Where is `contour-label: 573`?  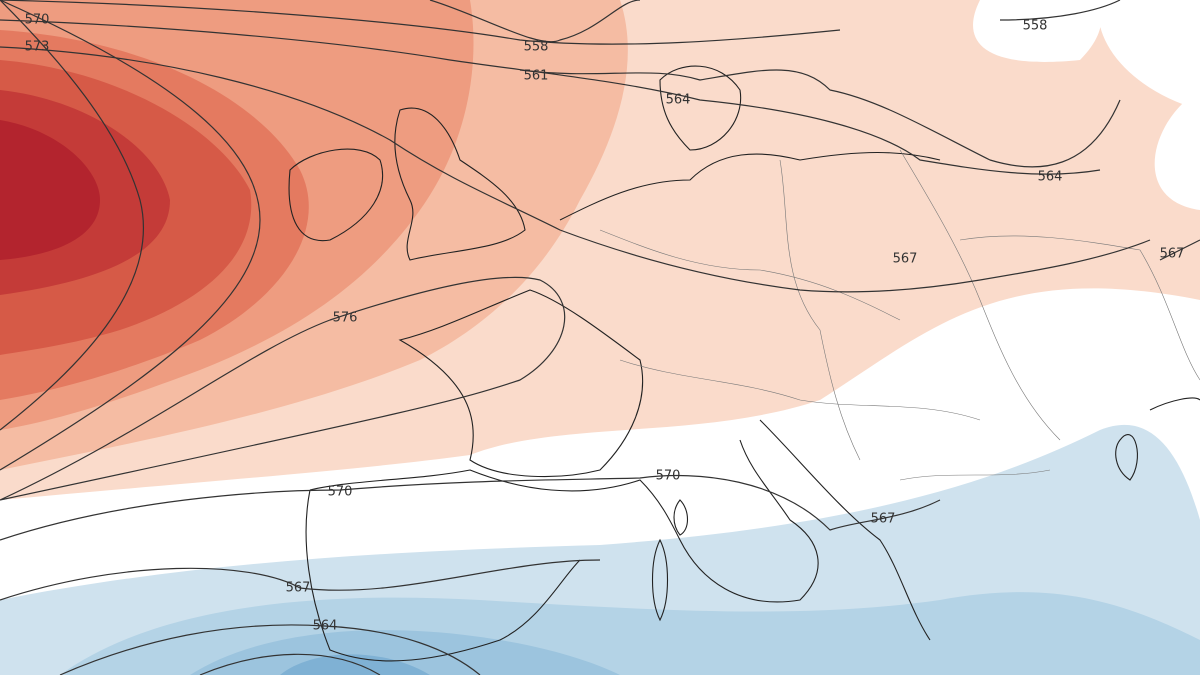
contour-label: 573 is located at coordinates (37, 47).